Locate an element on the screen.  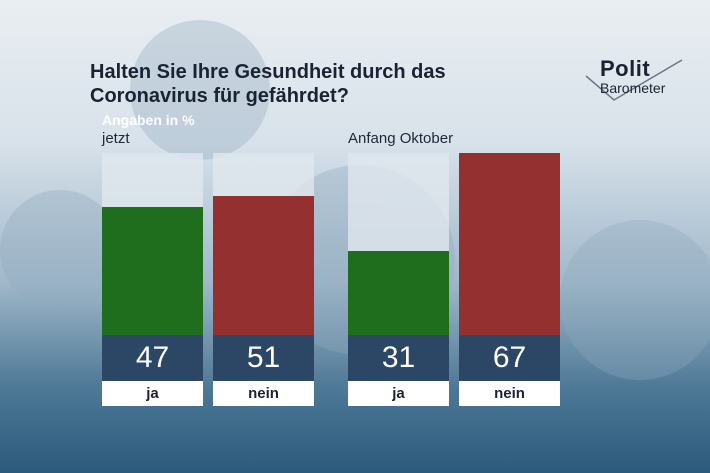
group-label-jetzt: jetzt is located at coordinates (116, 138).